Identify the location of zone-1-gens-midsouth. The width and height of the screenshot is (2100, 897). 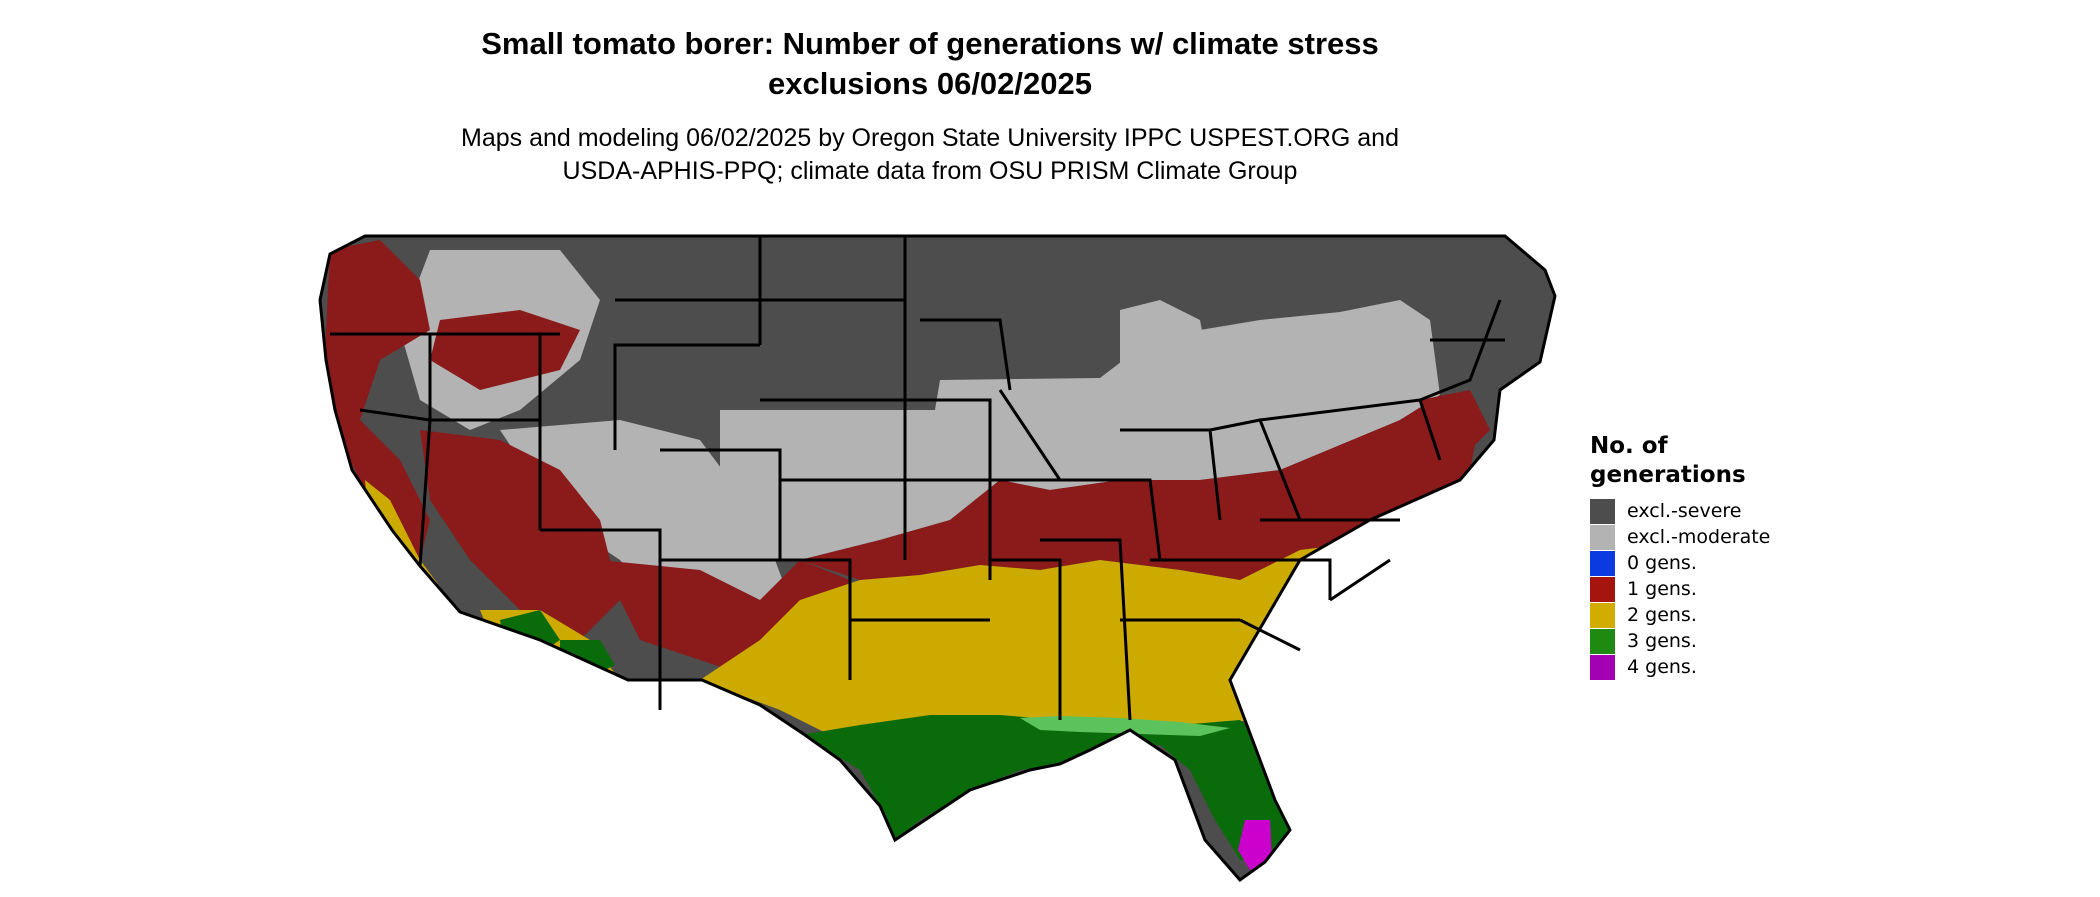
(1140, 487).